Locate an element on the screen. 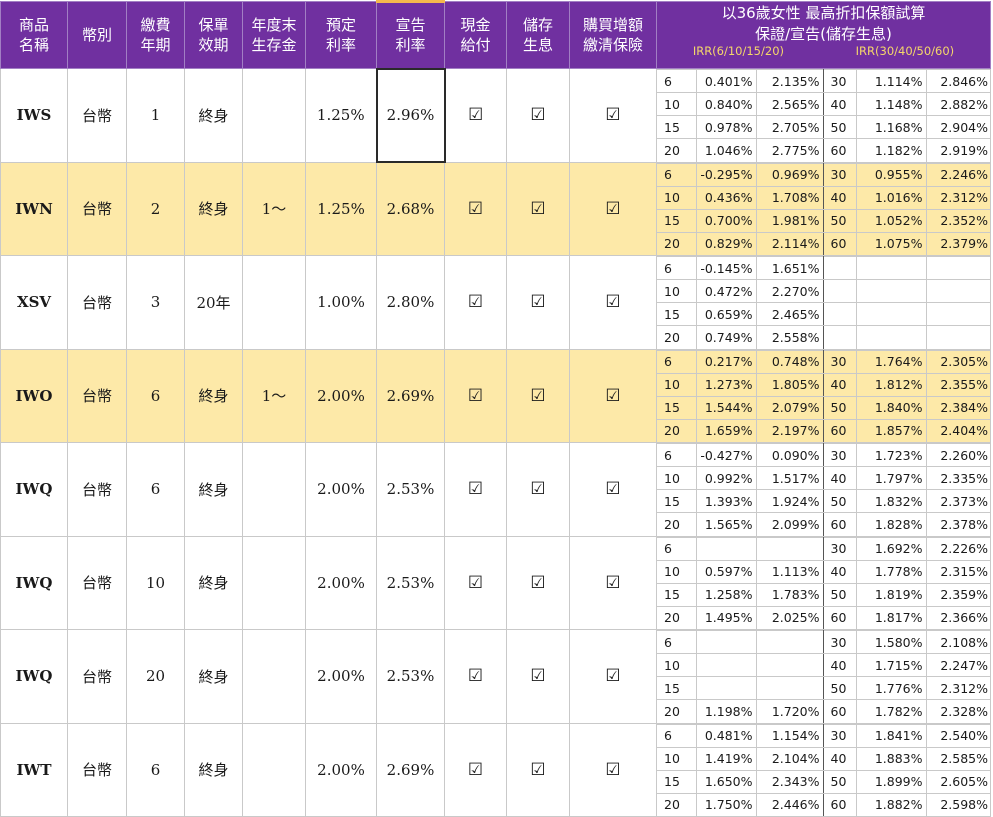 This screenshot has width=993, height=817. irr-declared-short: 2.114% is located at coordinates (789, 243).